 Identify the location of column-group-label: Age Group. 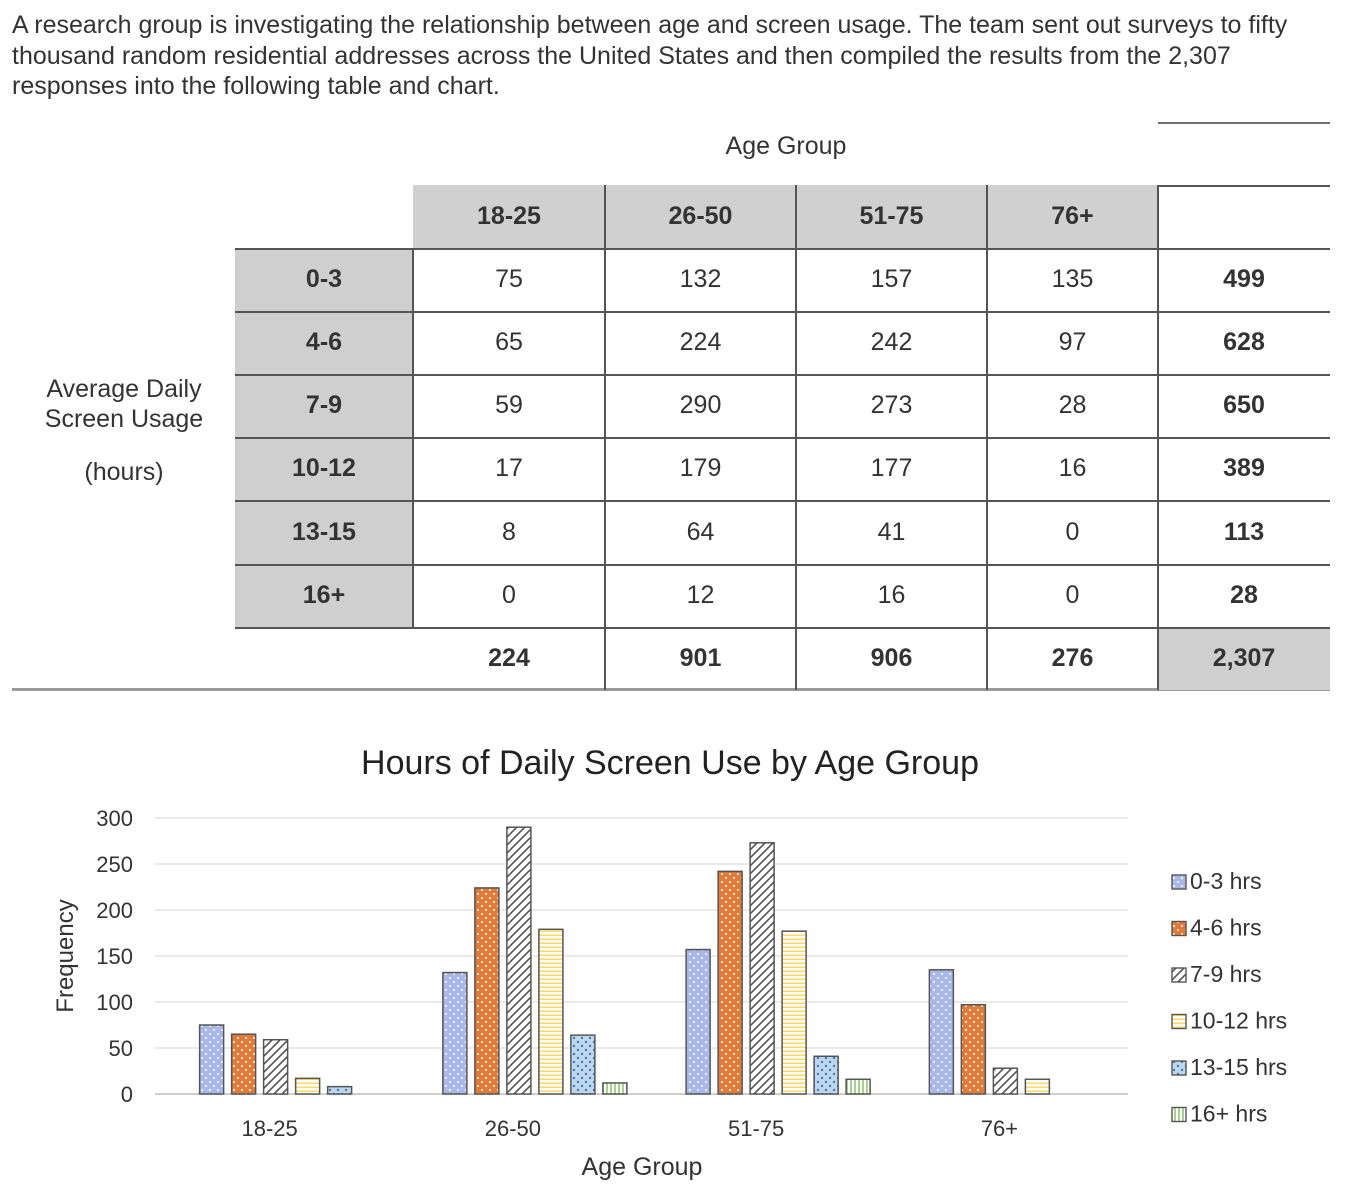
(786, 146).